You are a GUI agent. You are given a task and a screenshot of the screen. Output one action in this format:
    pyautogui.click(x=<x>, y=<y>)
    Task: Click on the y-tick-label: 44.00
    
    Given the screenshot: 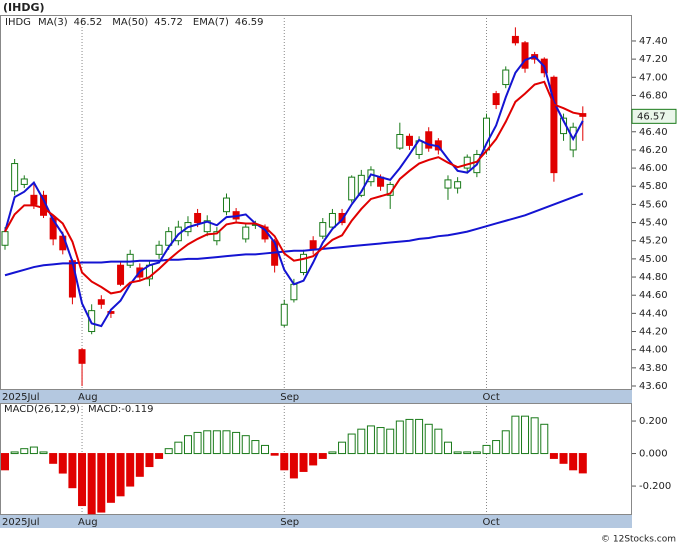 What is the action you would take?
    pyautogui.click(x=653, y=350)
    